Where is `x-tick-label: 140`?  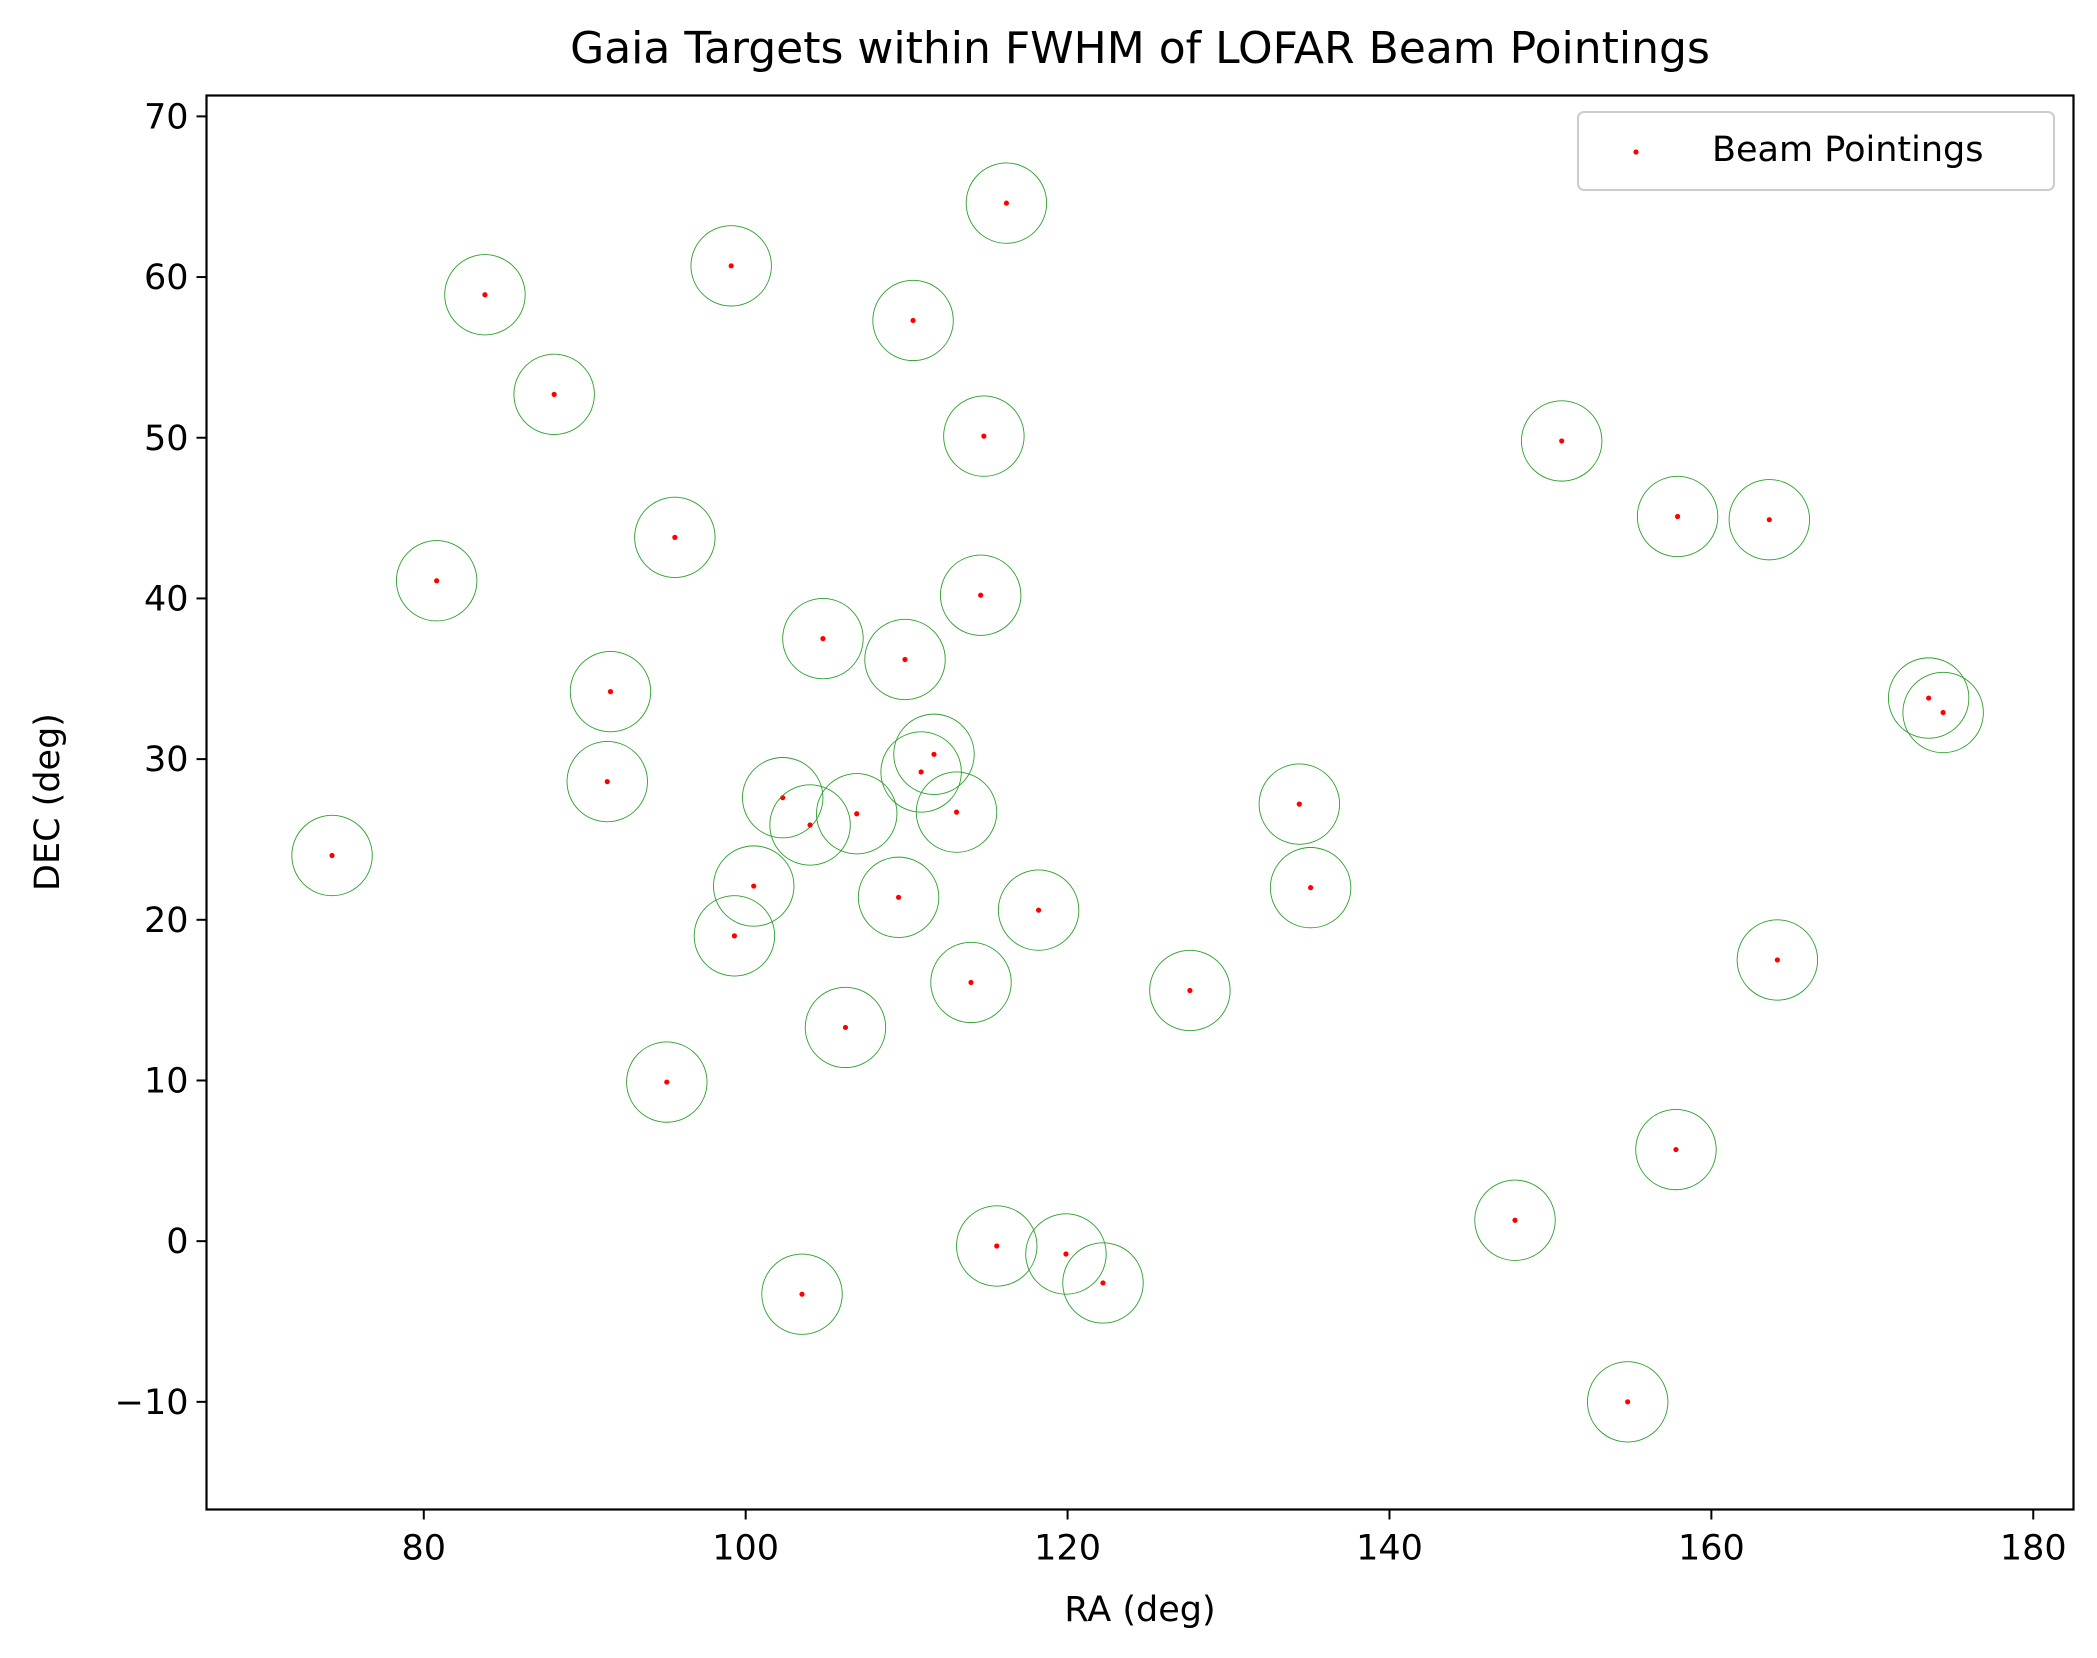 x-tick-label: 140 is located at coordinates (1389, 1549).